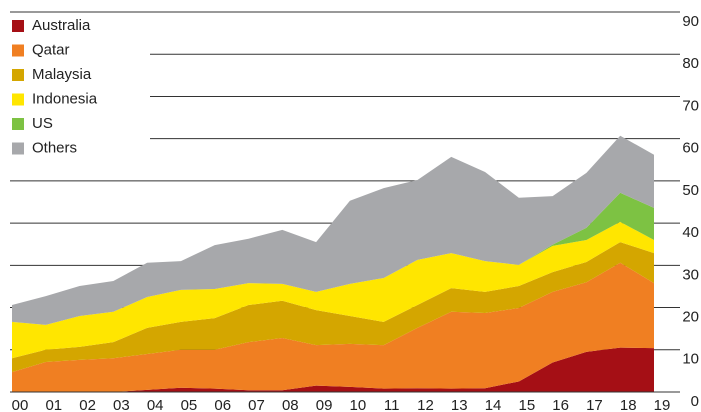  I want to click on x-tick-label: 10, so click(358, 404).